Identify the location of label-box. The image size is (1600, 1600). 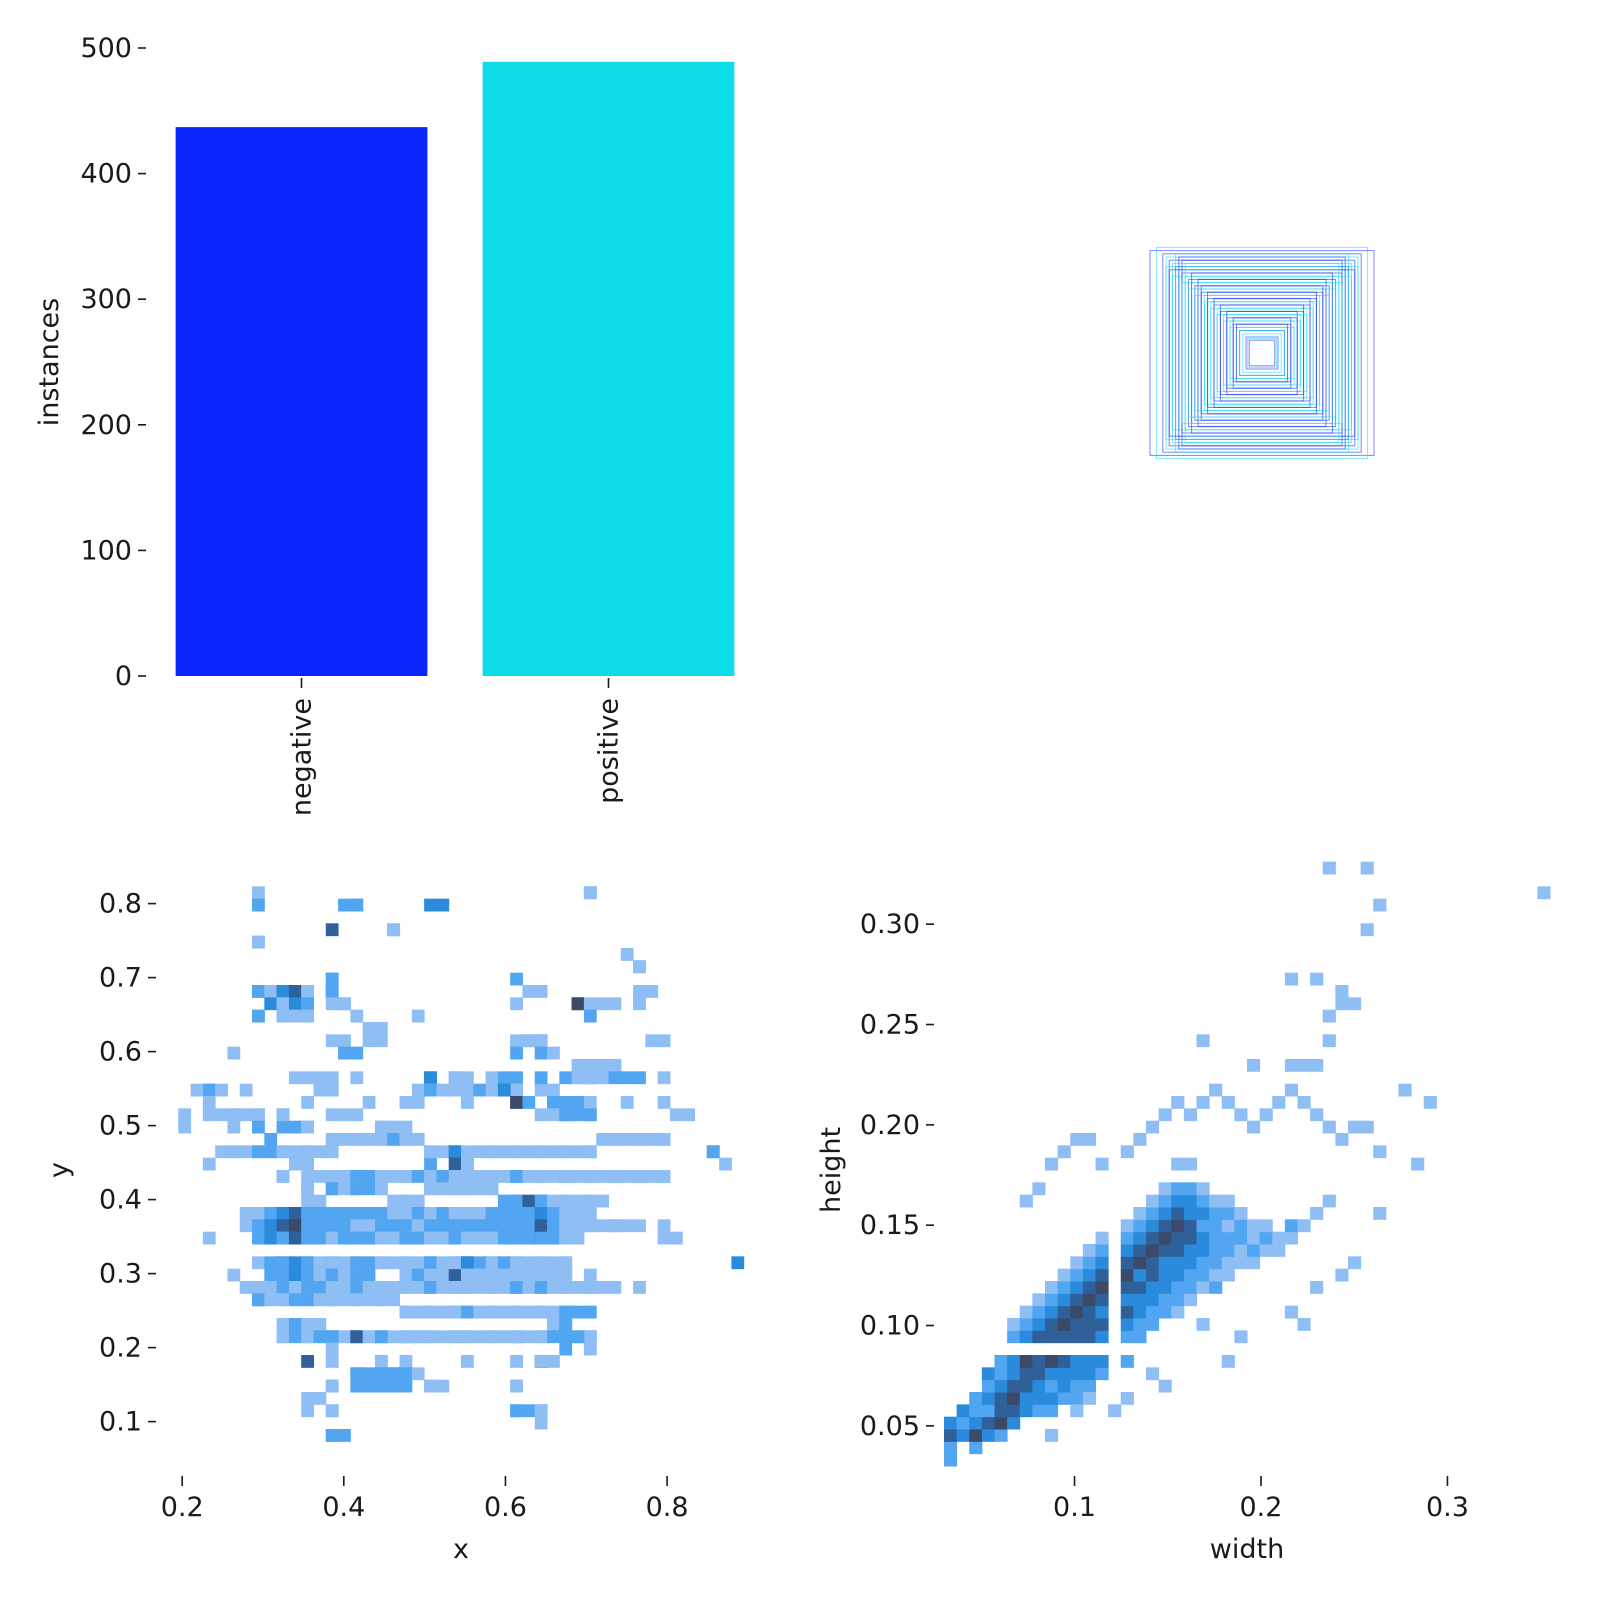
(1262, 353).